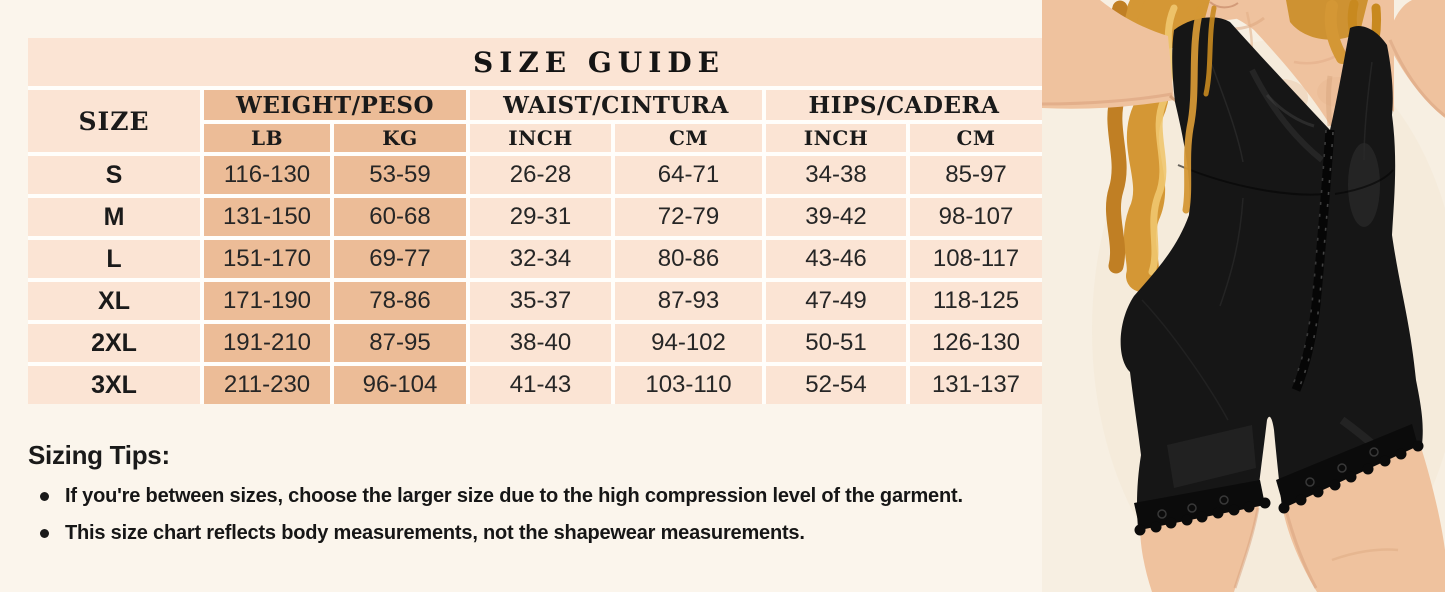 This screenshot has height=592, width=1445. Describe the element at coordinates (540, 343) in the screenshot. I see `value-cell: 38-40` at that location.